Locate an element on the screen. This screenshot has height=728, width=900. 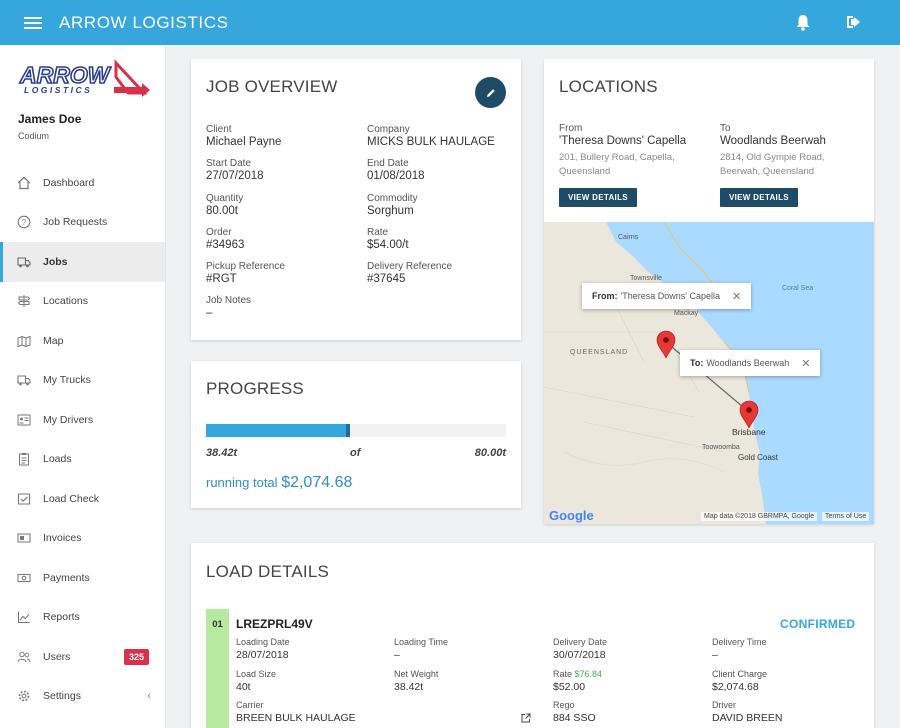
sidebar-item-label: Map is located at coordinates (53, 340).